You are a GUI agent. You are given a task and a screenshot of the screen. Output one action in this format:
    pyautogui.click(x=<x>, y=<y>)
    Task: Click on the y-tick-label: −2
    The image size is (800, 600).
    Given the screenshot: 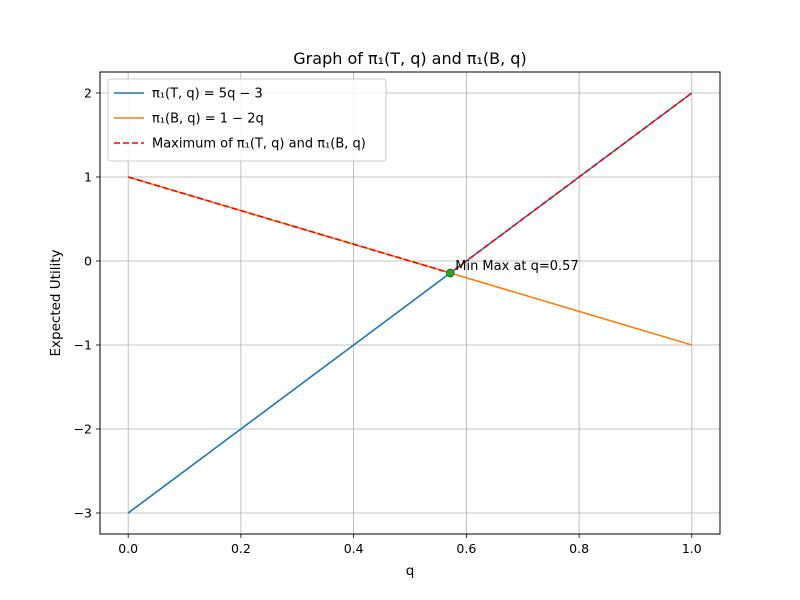 What is the action you would take?
    pyautogui.click(x=83, y=429)
    